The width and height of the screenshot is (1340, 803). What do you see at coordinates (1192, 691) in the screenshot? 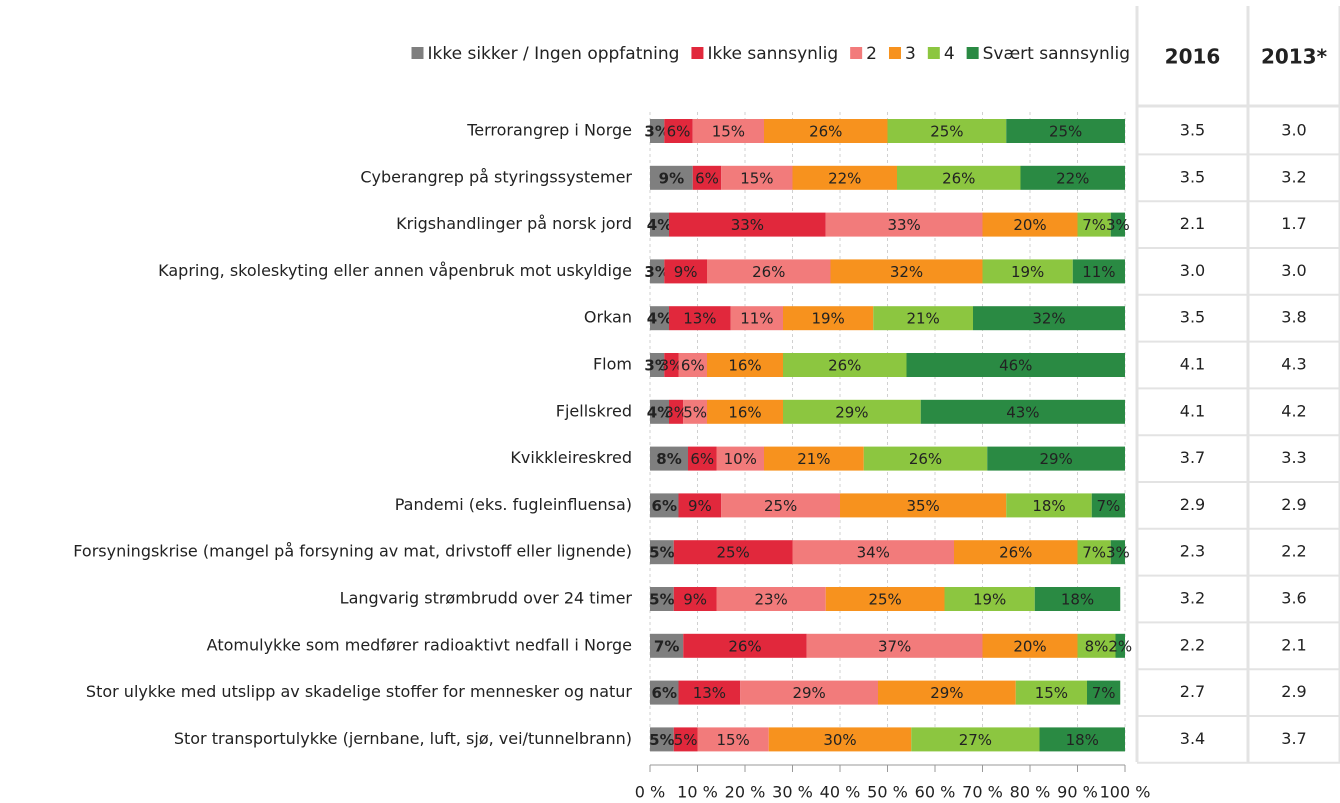
I see `table-cell: 2.7` at bounding box center [1192, 691].